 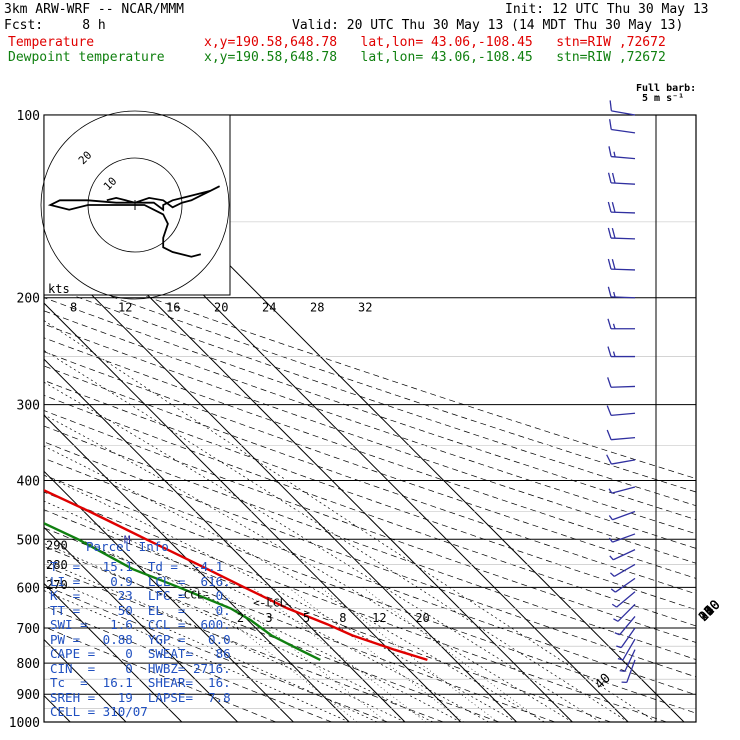 I want to click on wind-barbs, so click(x=621, y=392).